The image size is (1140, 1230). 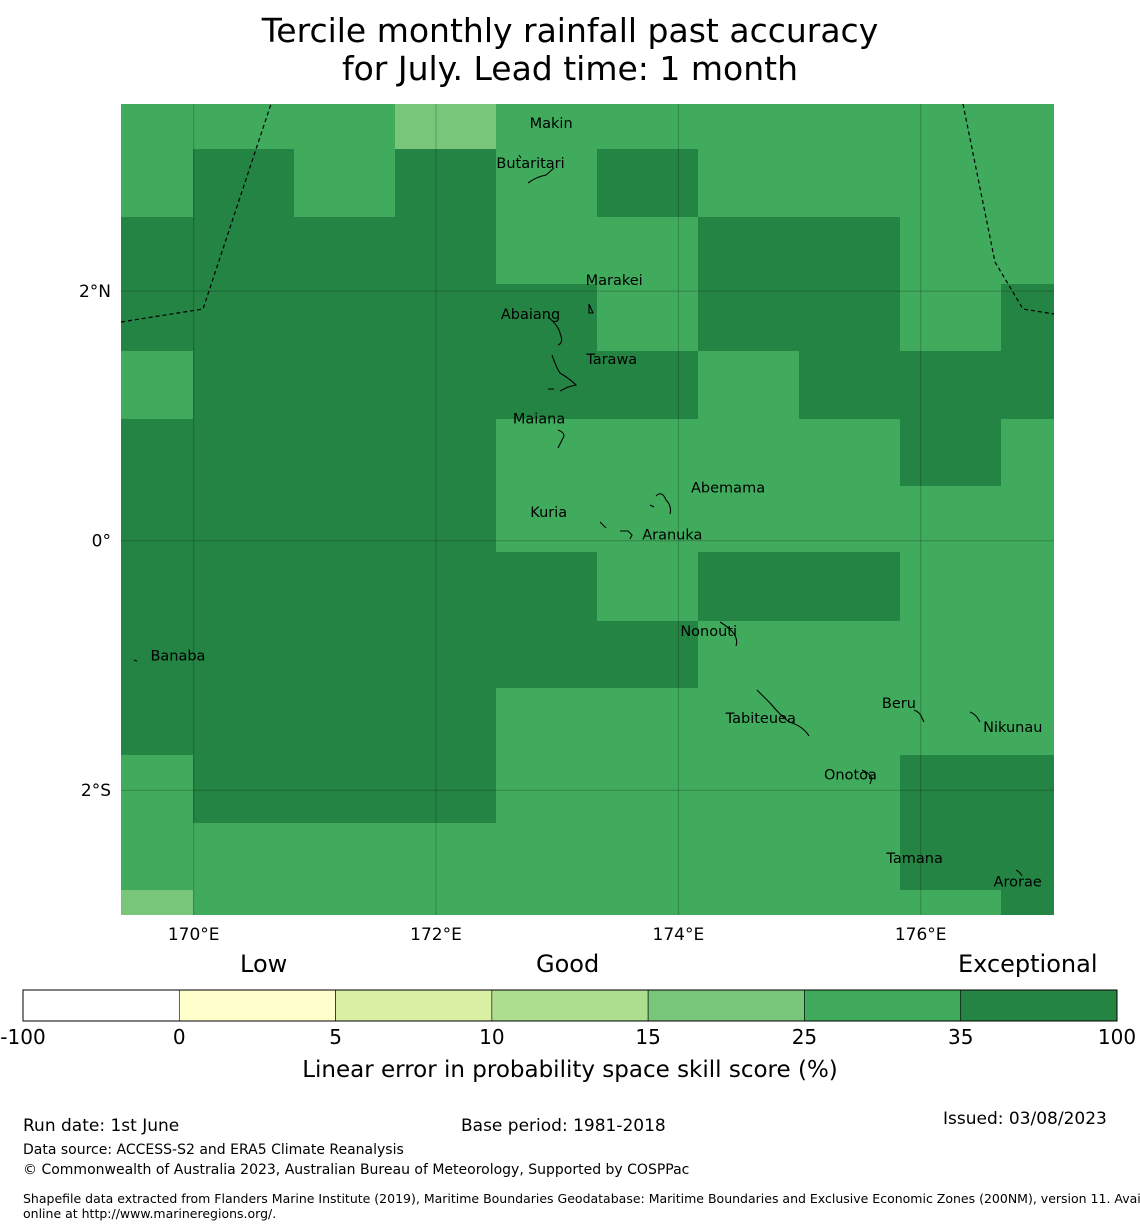 I want to click on lat-tick-label: 0°, so click(x=101, y=542).